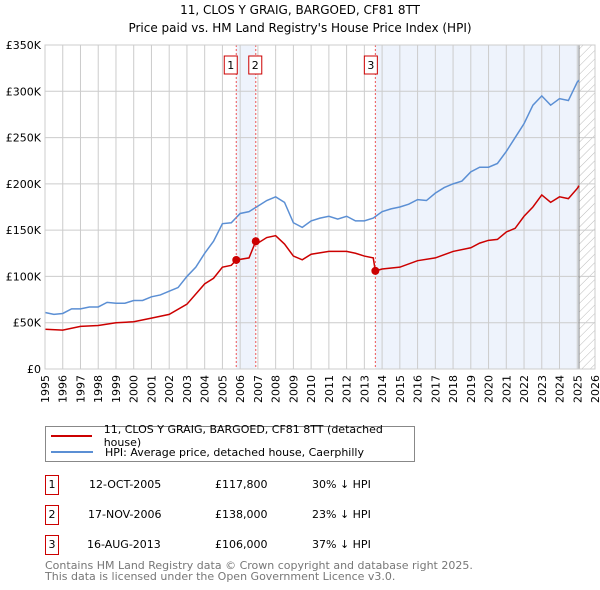 This screenshot has height=590, width=600. I want to click on y-tick-label: £150K, so click(24, 230).